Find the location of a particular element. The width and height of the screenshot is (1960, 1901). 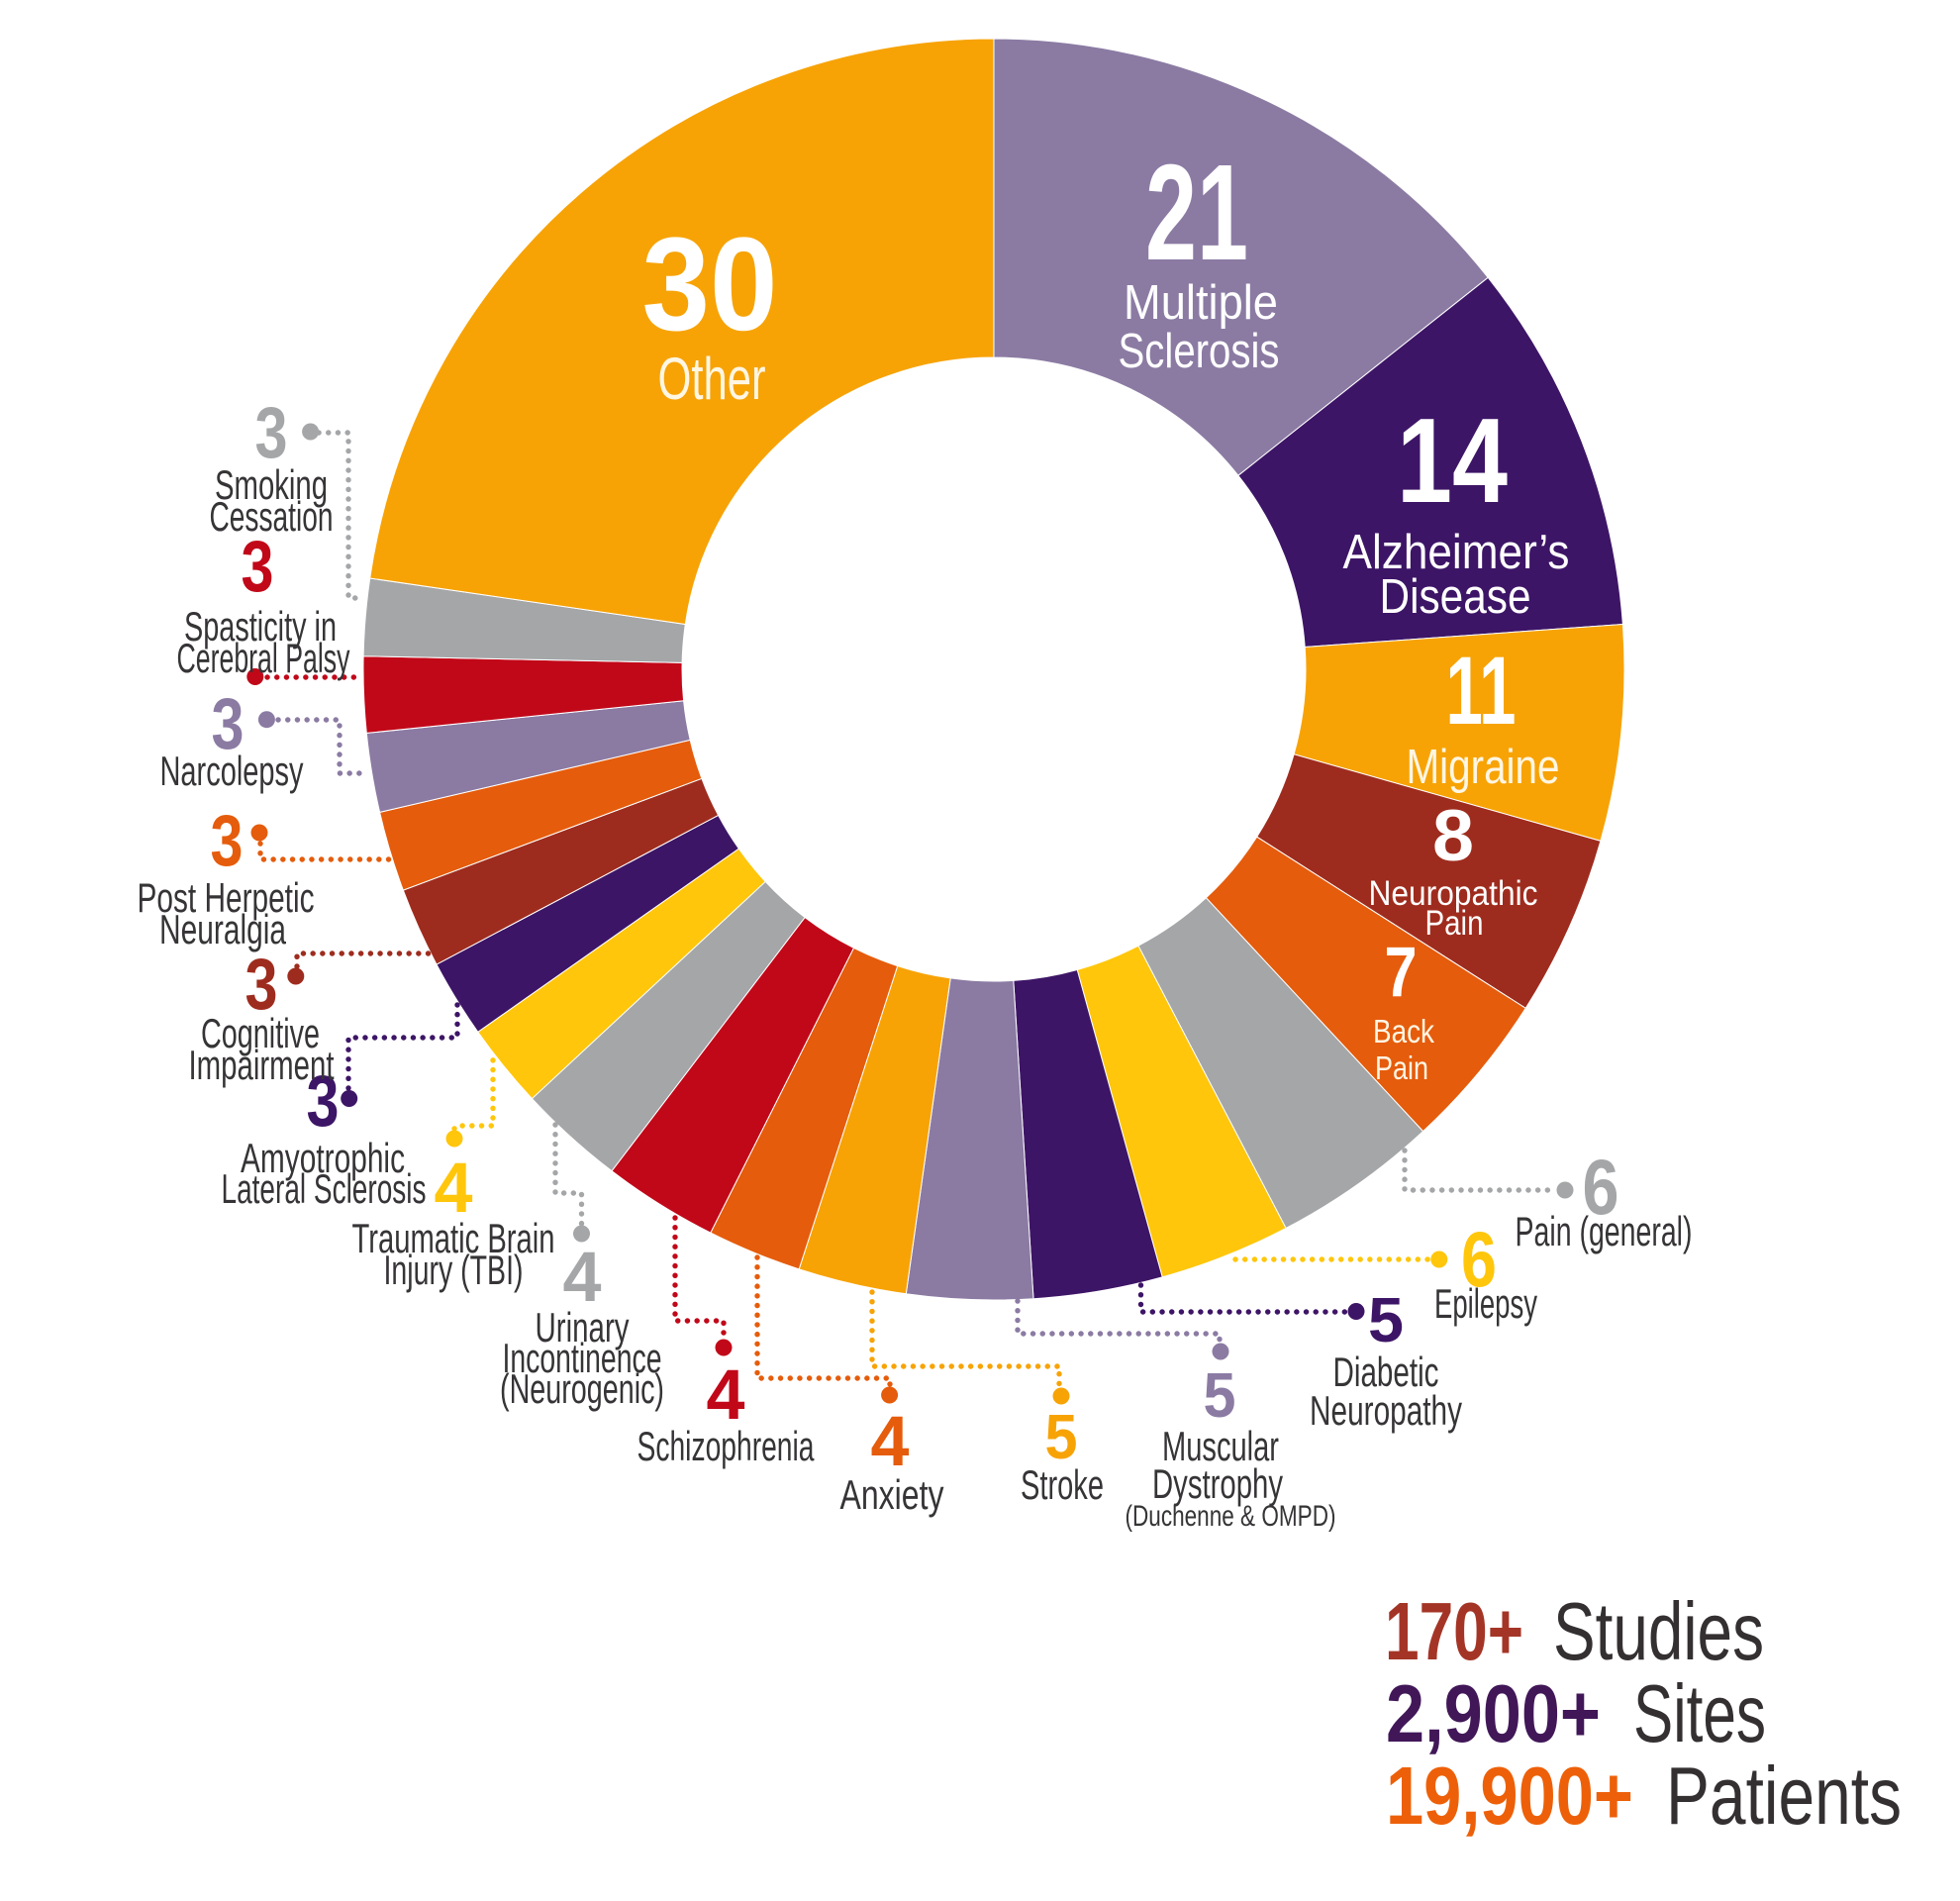

svg-text: Alzheimer’s is located at coordinates (1456, 552).